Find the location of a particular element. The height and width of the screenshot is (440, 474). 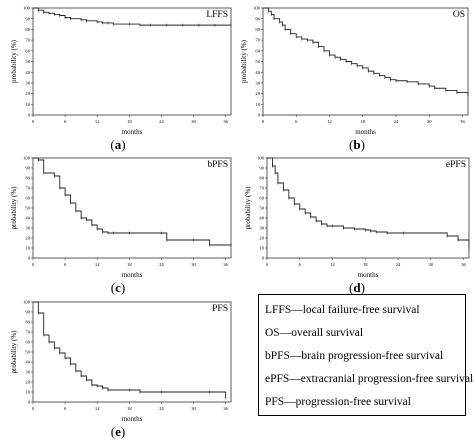

os-y-tick-label: 50 is located at coordinates (257, 61).